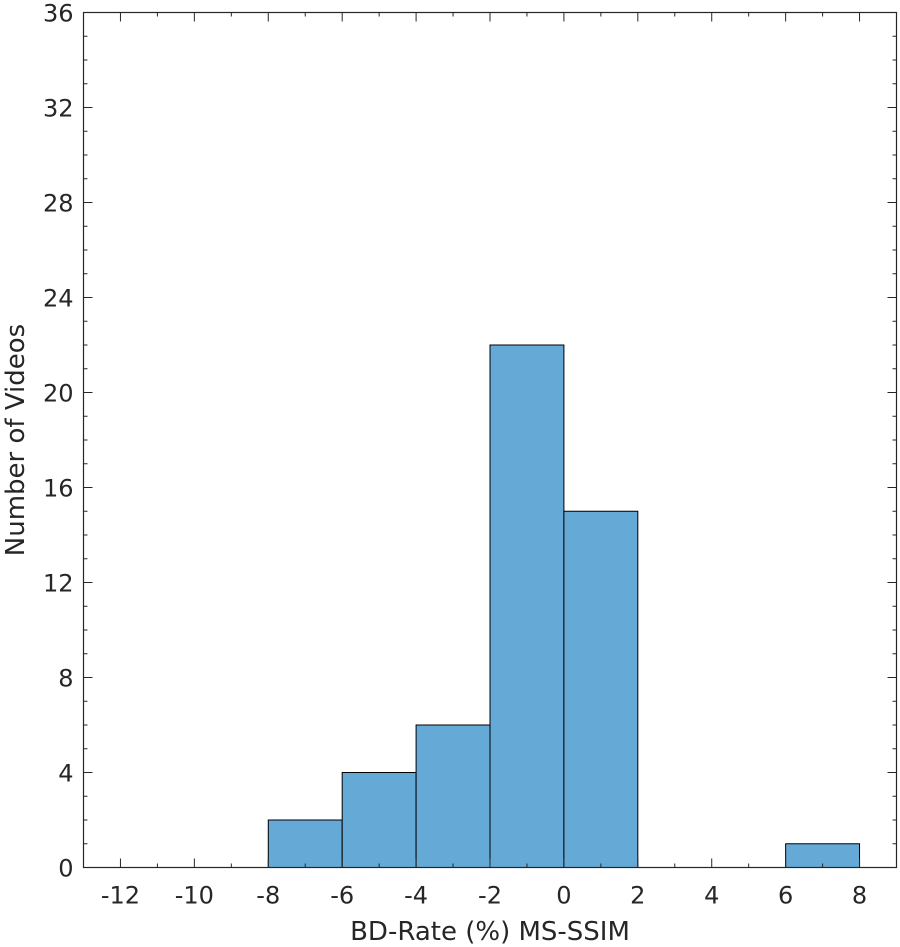 The width and height of the screenshot is (900, 947). Describe the element at coordinates (563, 896) in the screenshot. I see `x-tick-label: 0` at that location.